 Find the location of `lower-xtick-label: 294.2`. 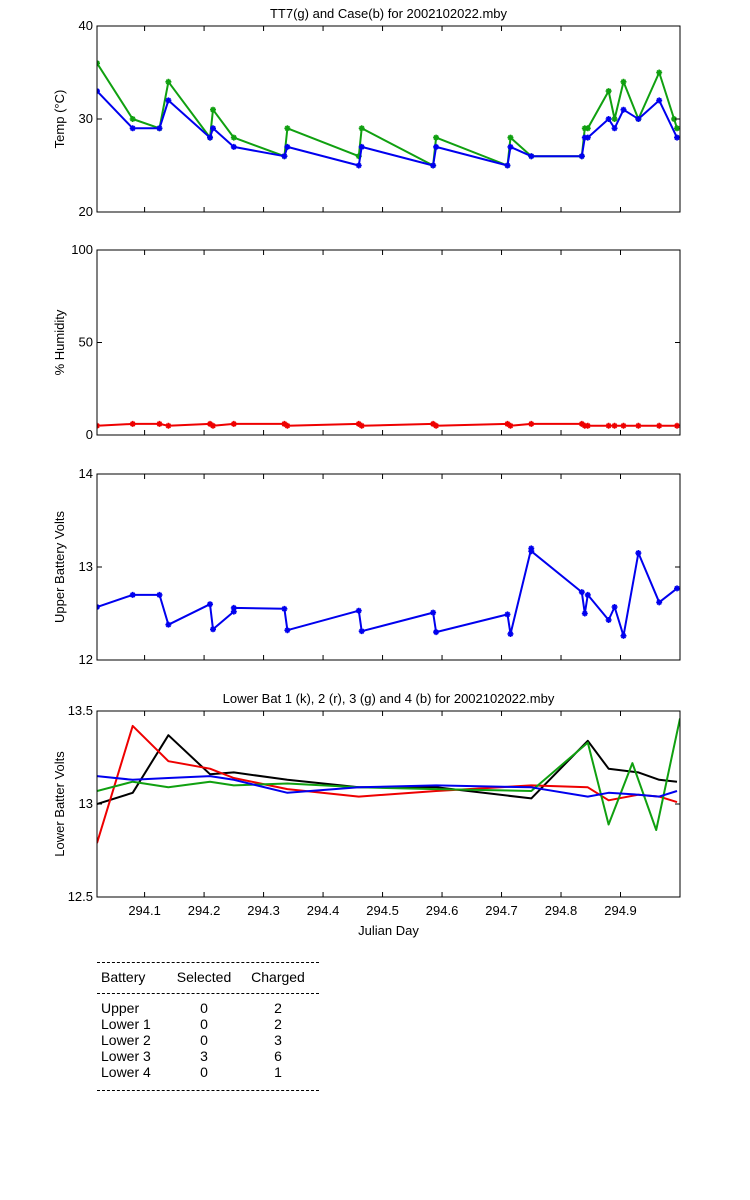

lower-xtick-label: 294.2 is located at coordinates (204, 910).